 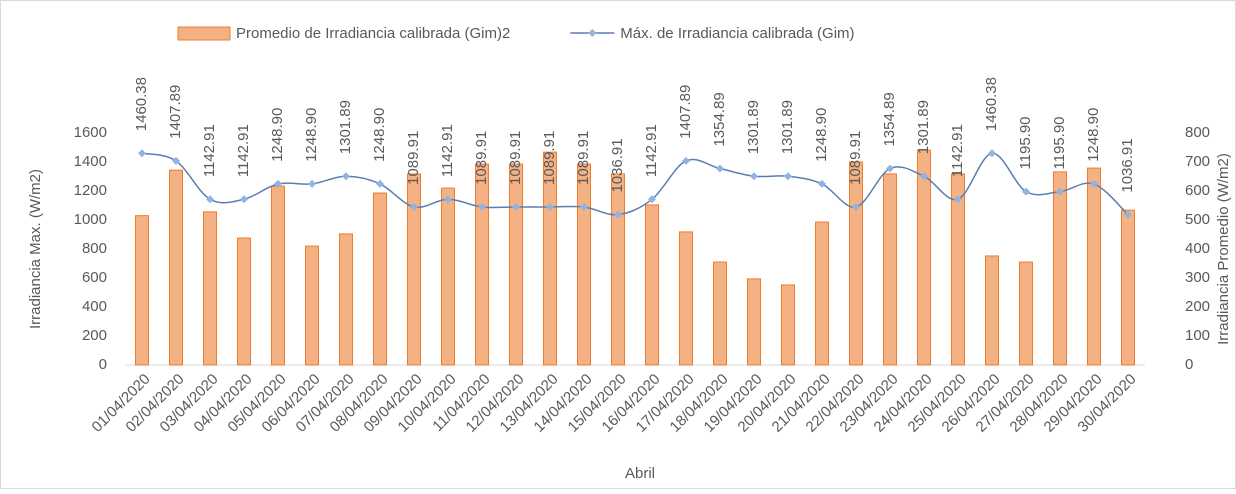 What do you see at coordinates (94, 335) in the screenshot?
I see `y-tick-label: 200` at bounding box center [94, 335].